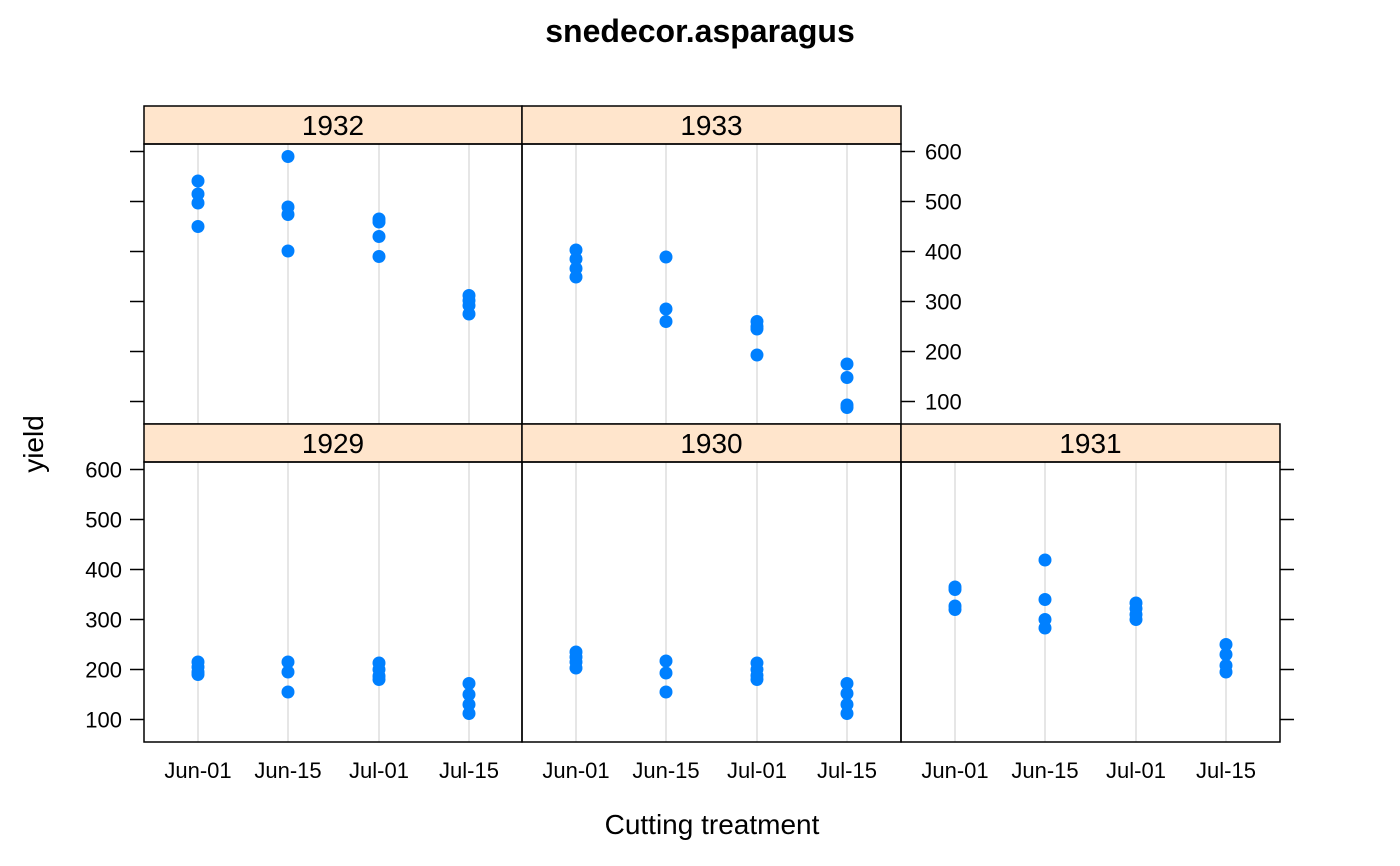 This screenshot has height=866, width=1400. Describe the element at coordinates (333, 443) in the screenshot. I see `strip-label: 1929` at that location.